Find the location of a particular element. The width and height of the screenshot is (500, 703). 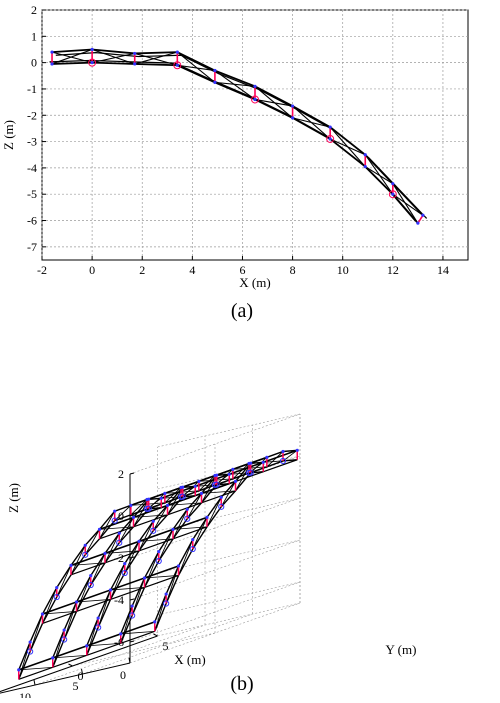

y-tick-label: 2 is located at coordinates (34, 10).